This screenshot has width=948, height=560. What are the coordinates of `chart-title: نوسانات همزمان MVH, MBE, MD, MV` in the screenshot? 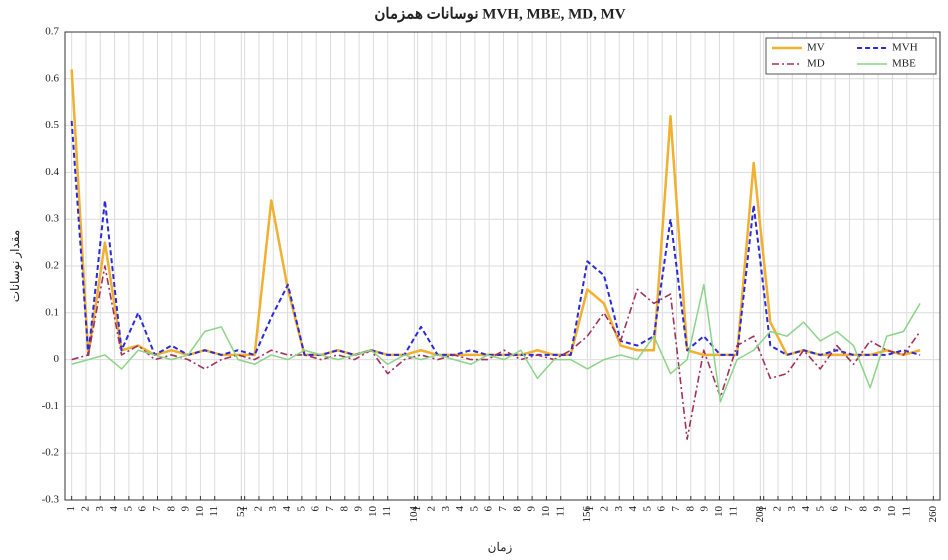 It's located at (499, 14).